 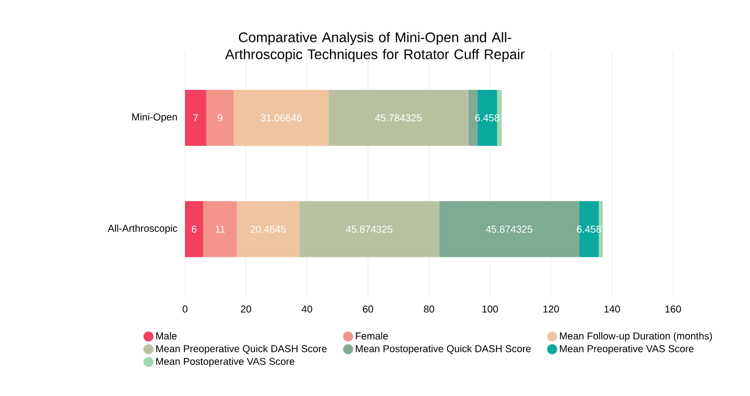 I want to click on x-tick-label: 0, so click(x=185, y=309).